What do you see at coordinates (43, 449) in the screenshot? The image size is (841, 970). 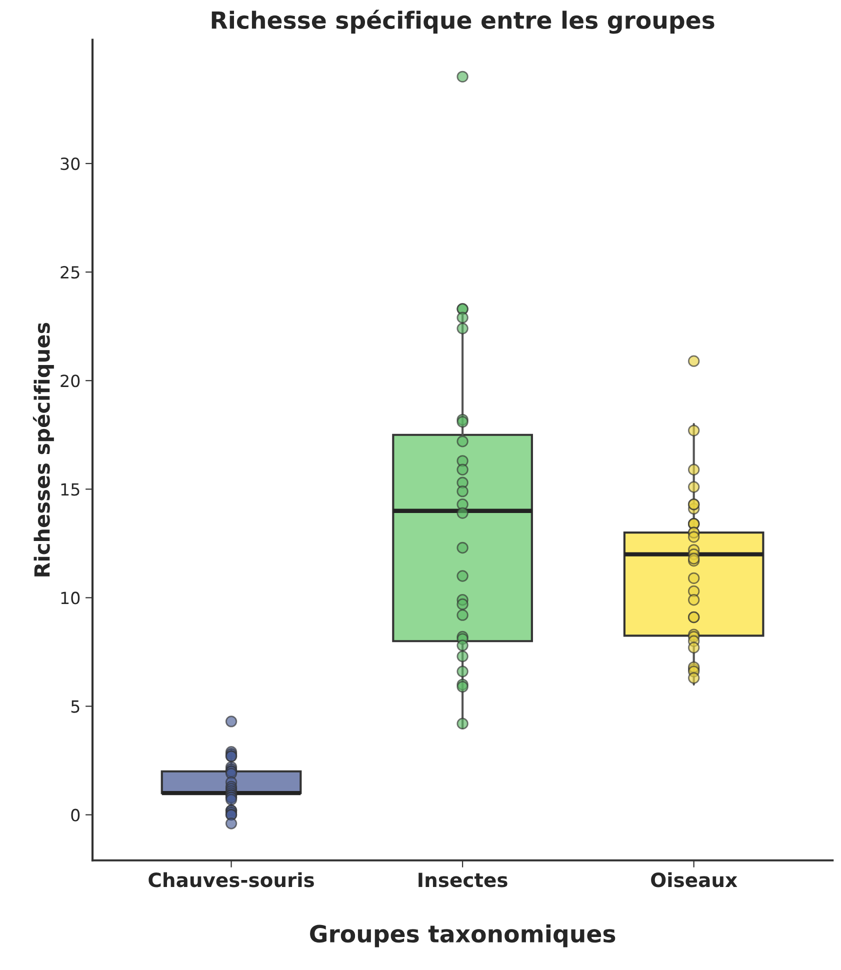 I see `y-axis-title: Richesses spécifiques` at bounding box center [43, 449].